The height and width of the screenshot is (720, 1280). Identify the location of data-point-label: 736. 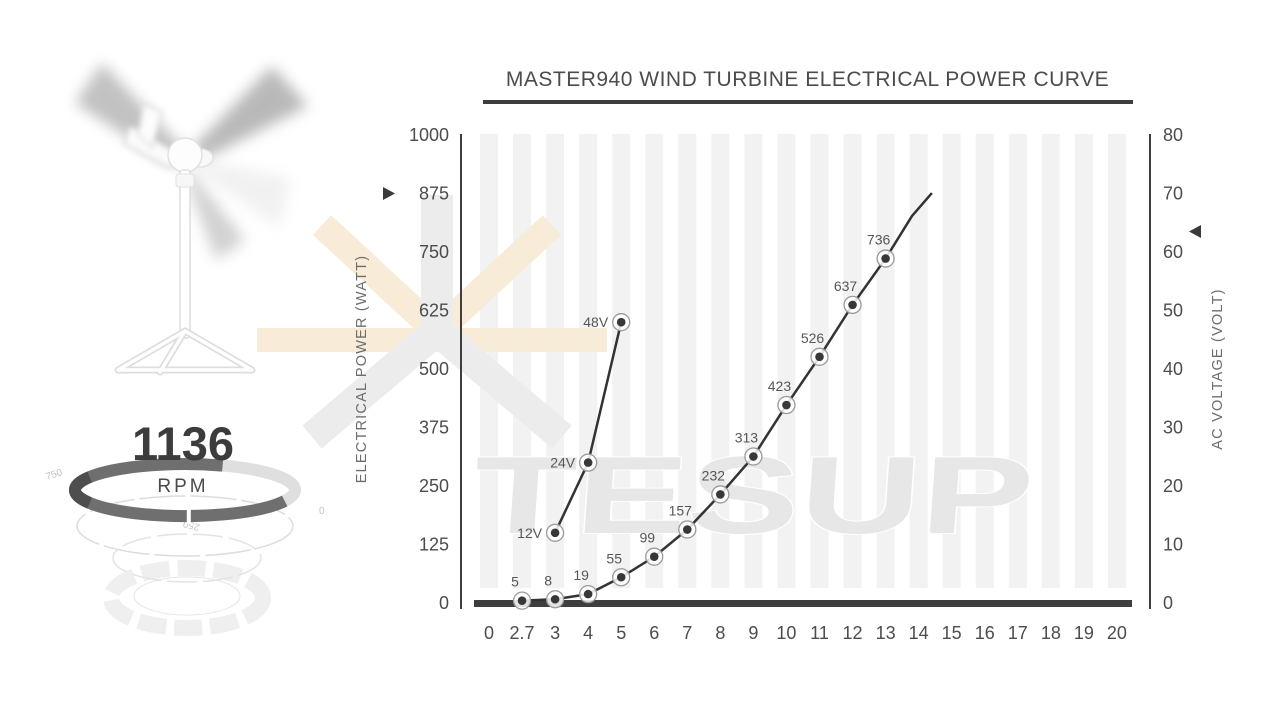
(879, 240).